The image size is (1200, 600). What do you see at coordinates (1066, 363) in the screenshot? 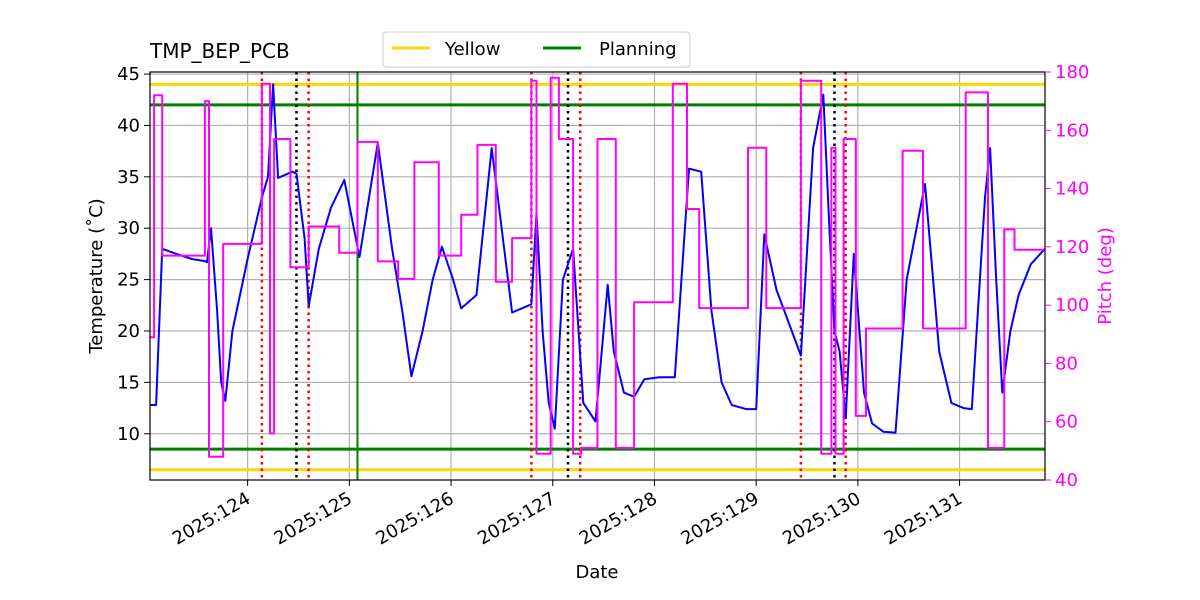
I see `y2-tick-label-2: 80` at bounding box center [1066, 363].